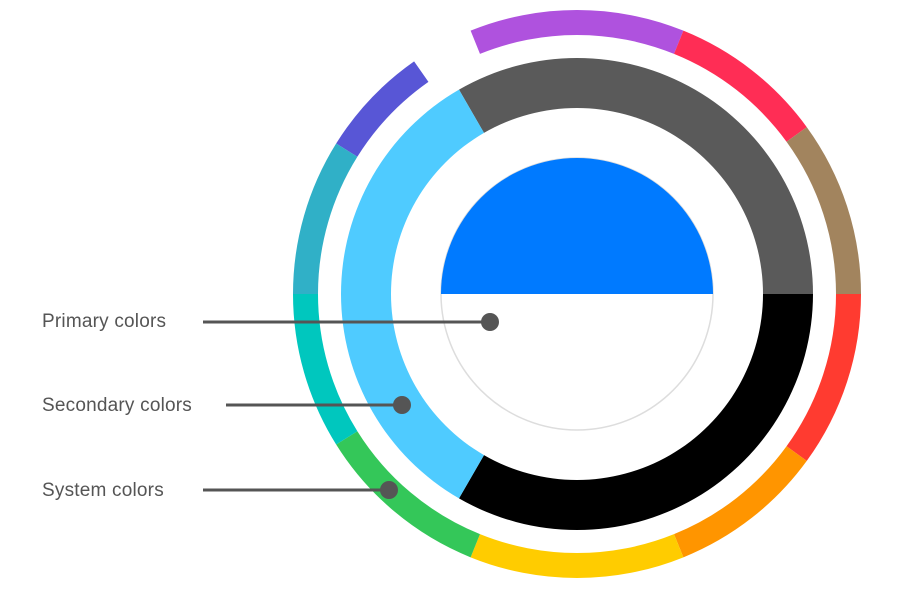 This screenshot has height=589, width=907. What do you see at coordinates (412, 294) in the screenshot?
I see `secondary-color-segment` at bounding box center [412, 294].